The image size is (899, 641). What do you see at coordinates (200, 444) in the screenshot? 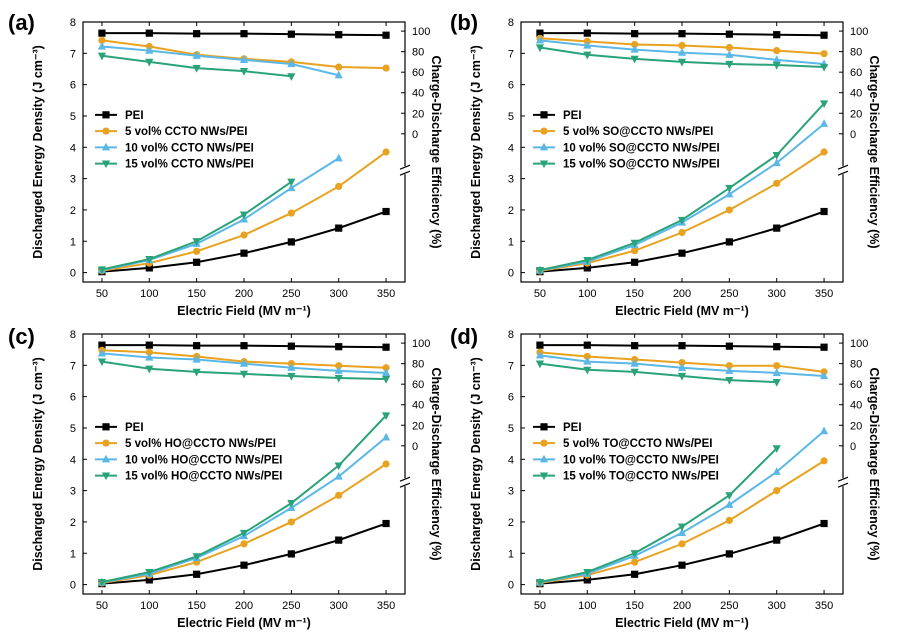
I see `legend-label: 5 vol% HO@CCTO NWs/PEI` at bounding box center [200, 444].